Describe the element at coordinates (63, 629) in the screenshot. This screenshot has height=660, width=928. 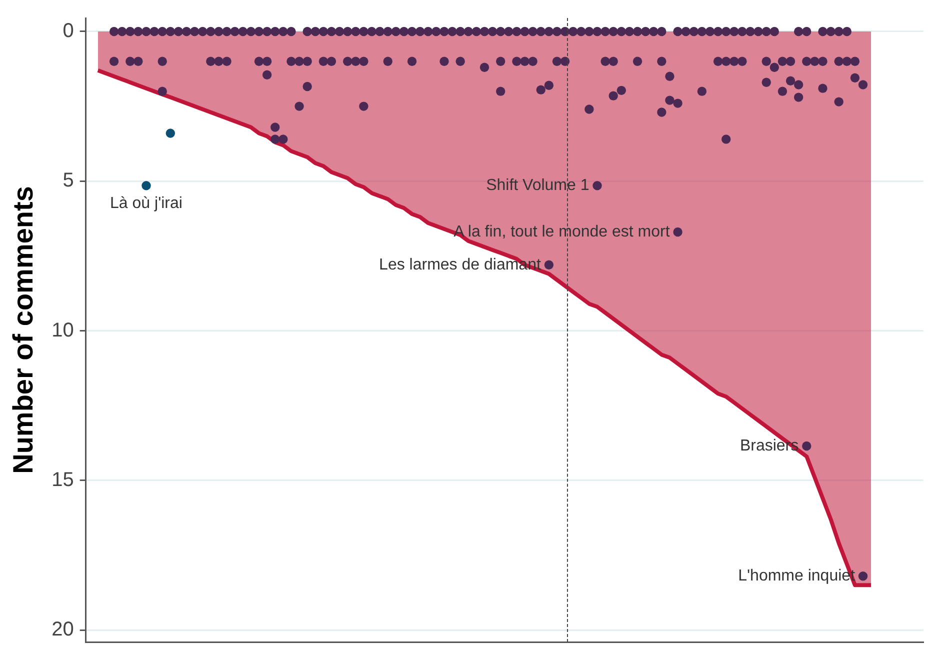
I see `y-tick-label: 20` at that location.